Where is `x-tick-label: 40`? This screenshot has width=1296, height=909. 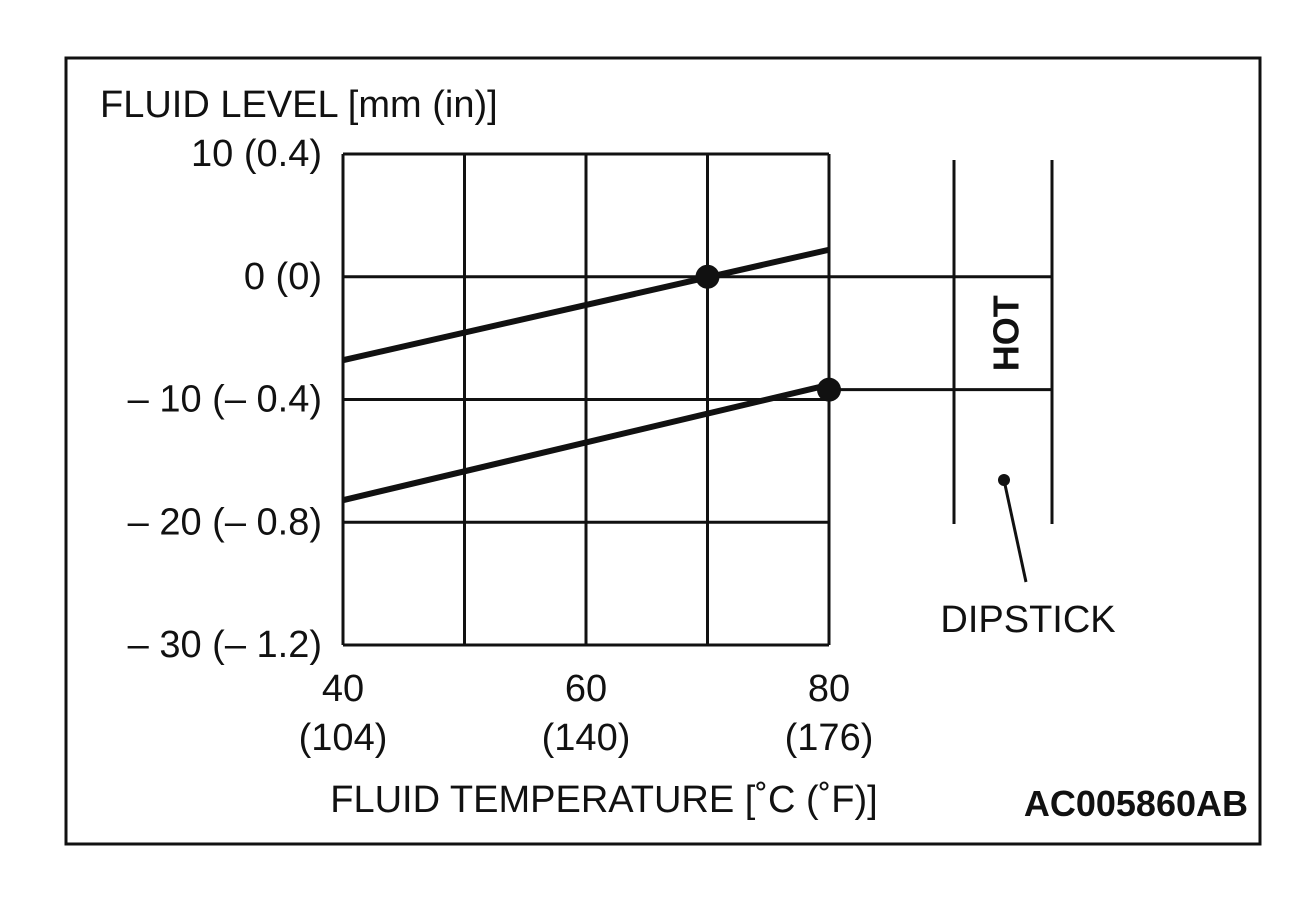 x-tick-label: 40 is located at coordinates (343, 689).